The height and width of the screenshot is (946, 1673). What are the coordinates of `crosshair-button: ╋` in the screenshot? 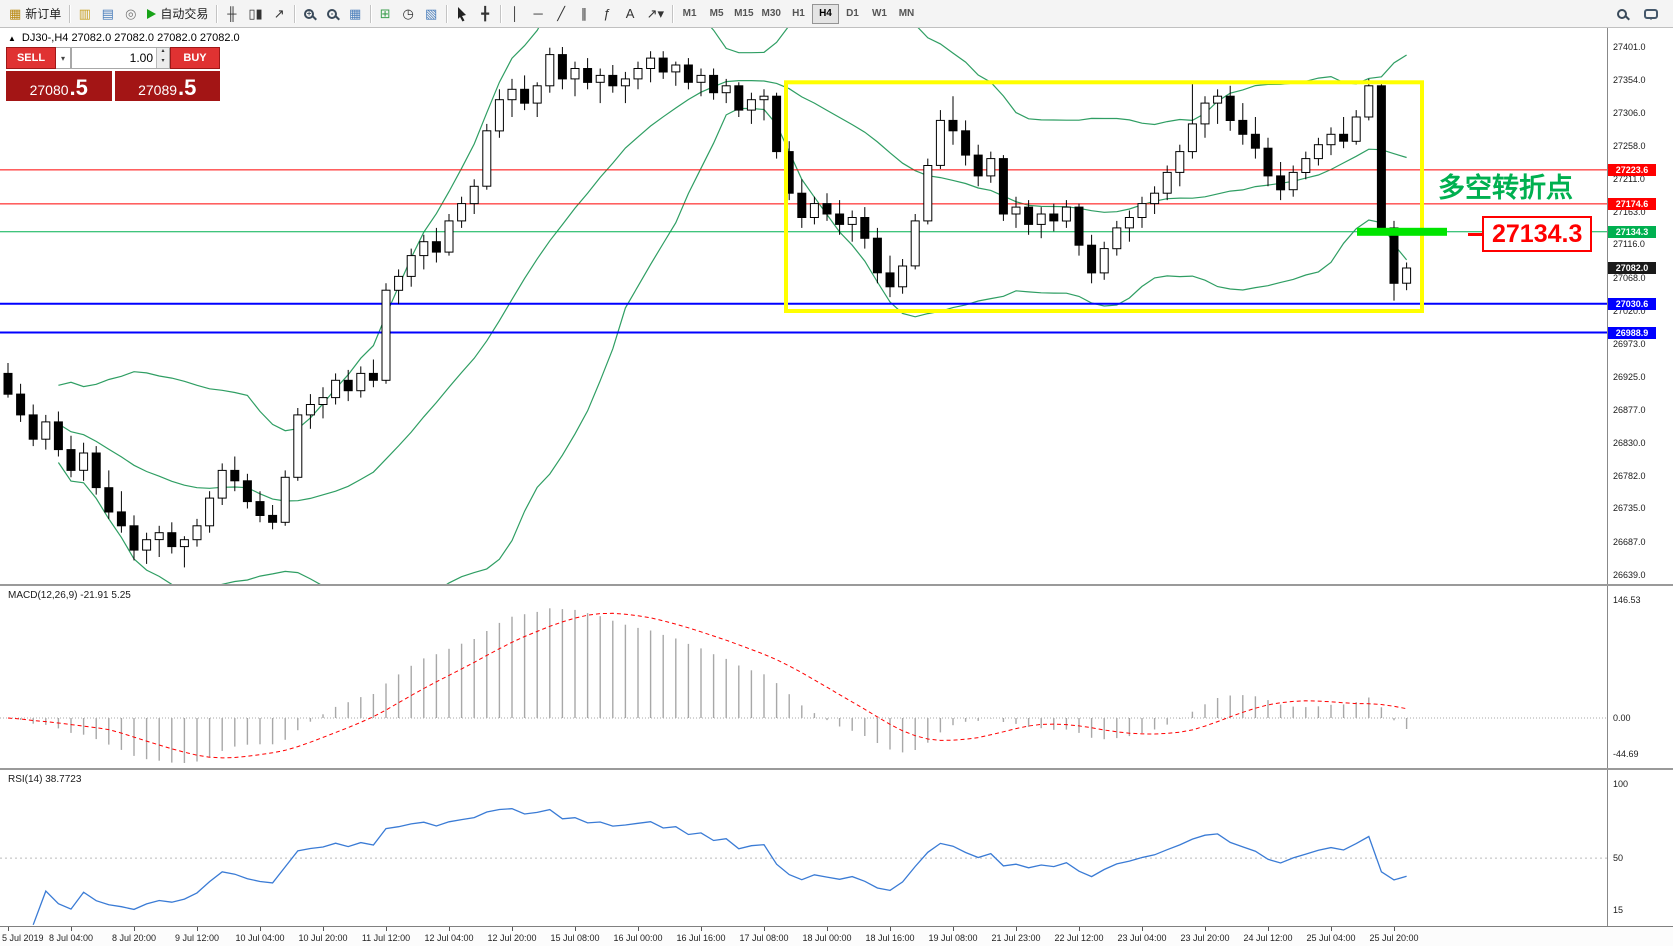 It's located at (485, 14).